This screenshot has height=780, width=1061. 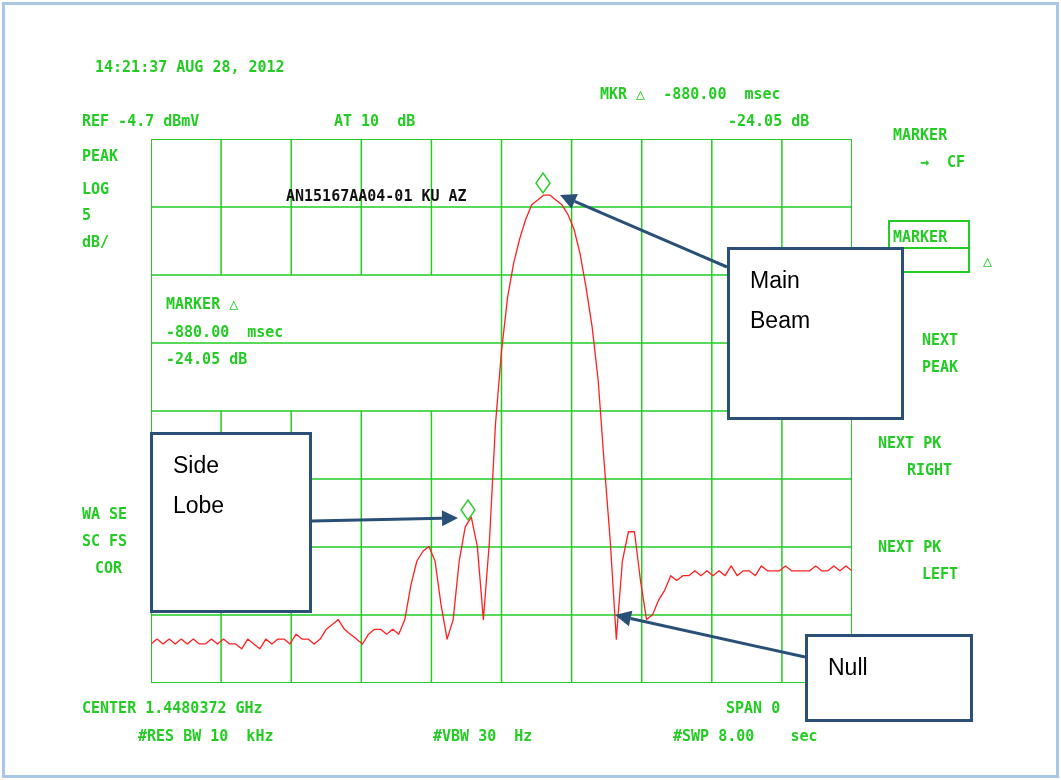 I want to click on text: 14:21:37 AUG 28, 2012, so click(x=190, y=67).